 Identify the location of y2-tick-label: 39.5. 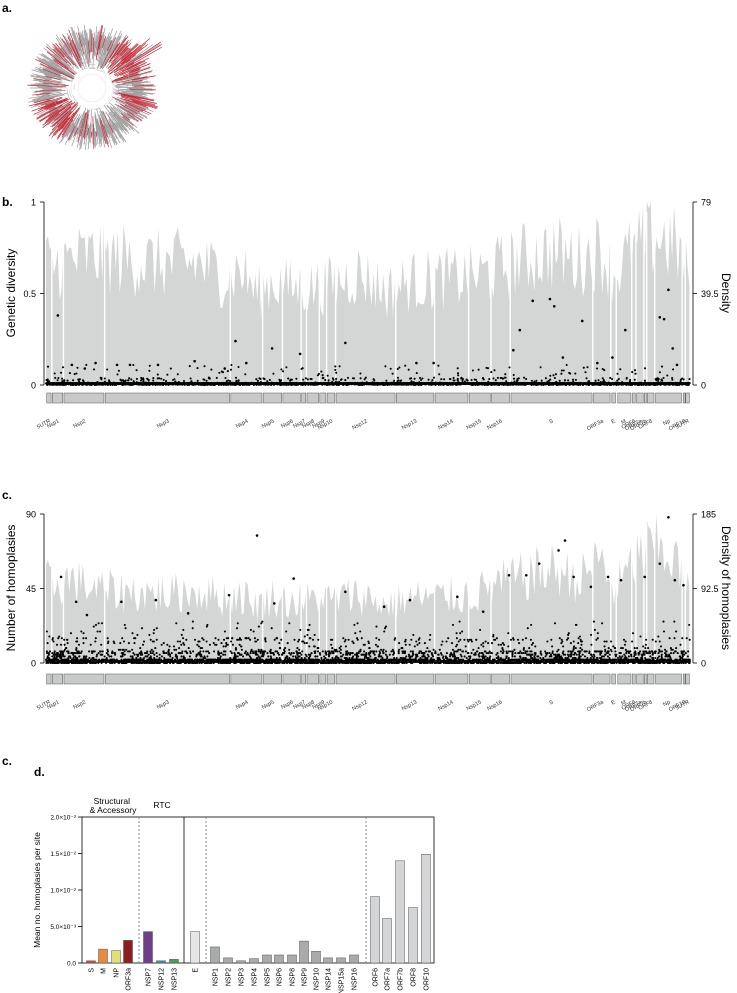
(710, 294).